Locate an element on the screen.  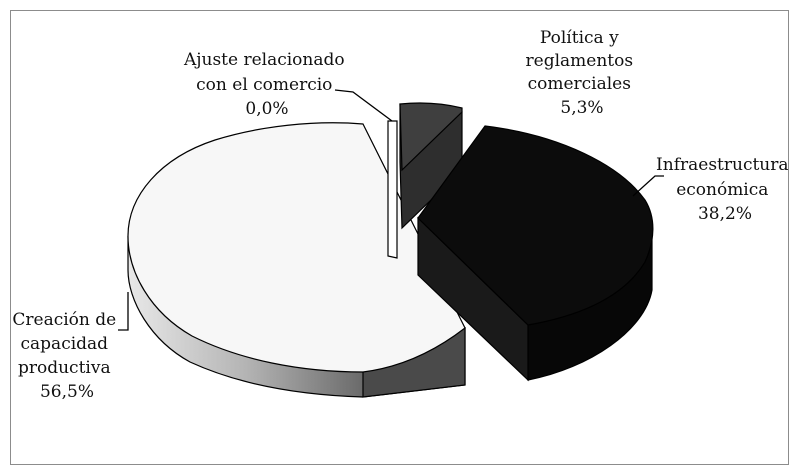
label-creacion-line2: capacidad is located at coordinates (65, 344).